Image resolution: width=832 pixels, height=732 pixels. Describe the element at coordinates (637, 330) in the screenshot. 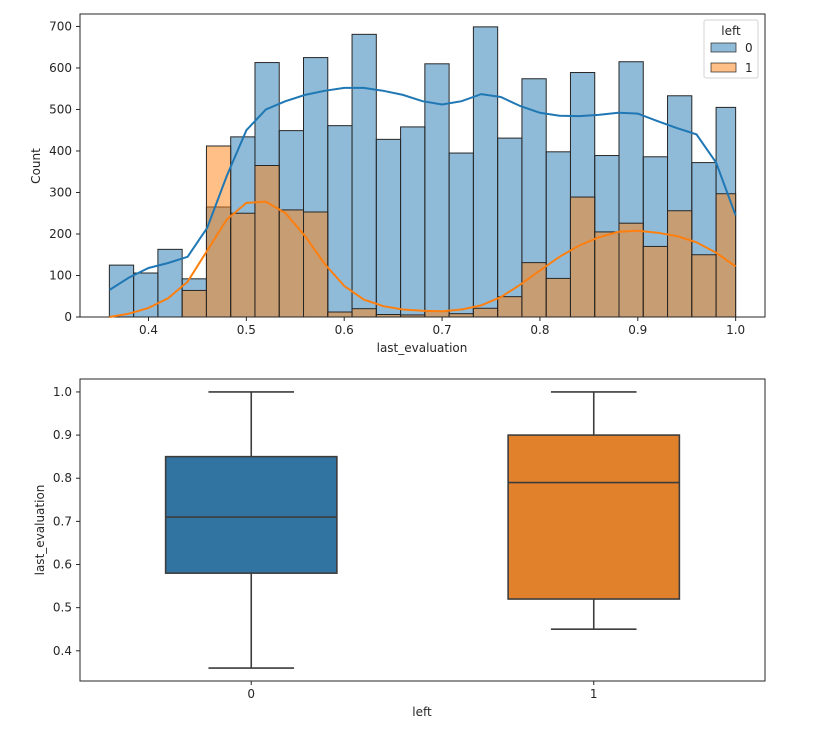

I see `x-tick-label: 0.9` at that location.